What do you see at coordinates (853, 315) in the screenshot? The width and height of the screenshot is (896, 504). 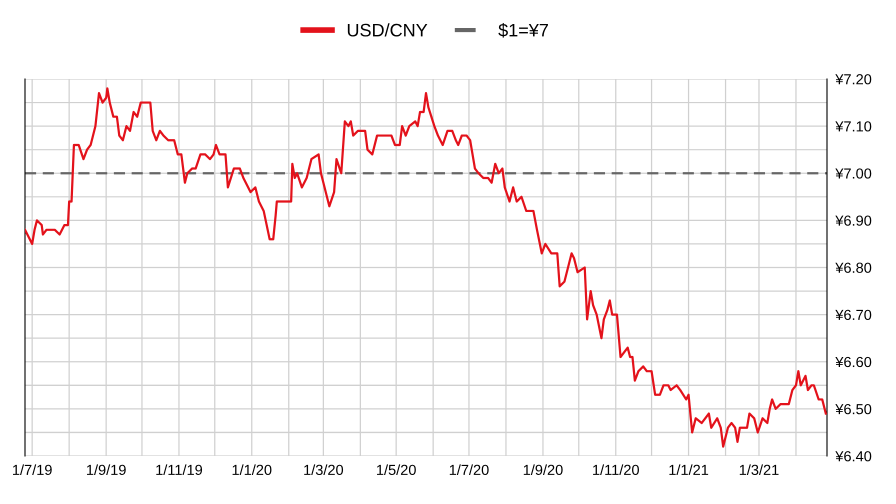 I see `y-tick-label: ¥6.70` at bounding box center [853, 315].